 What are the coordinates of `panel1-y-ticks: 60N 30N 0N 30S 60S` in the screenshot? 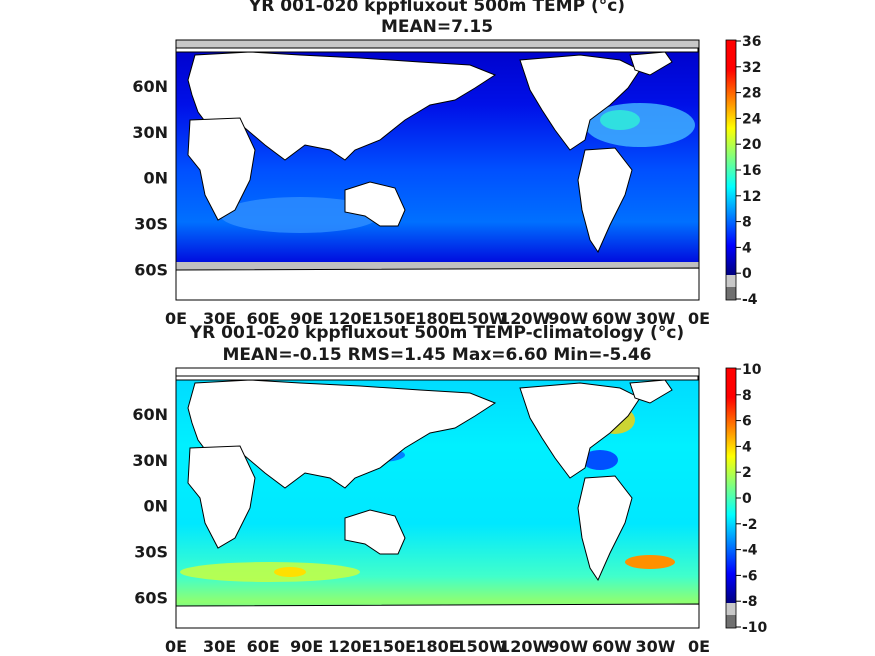 It's located at (150, 178).